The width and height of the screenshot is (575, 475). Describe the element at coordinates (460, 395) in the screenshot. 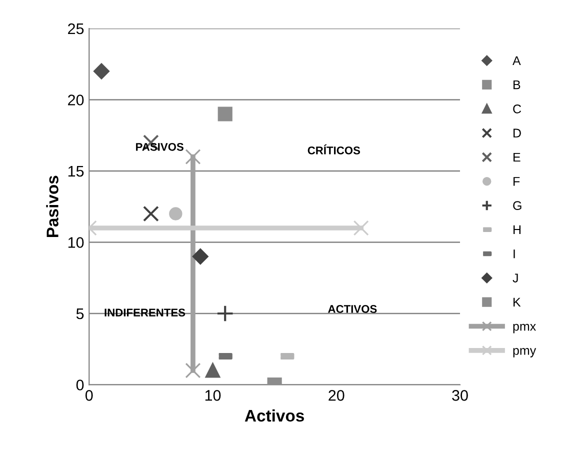

I see `x-tick-label: 30` at that location.